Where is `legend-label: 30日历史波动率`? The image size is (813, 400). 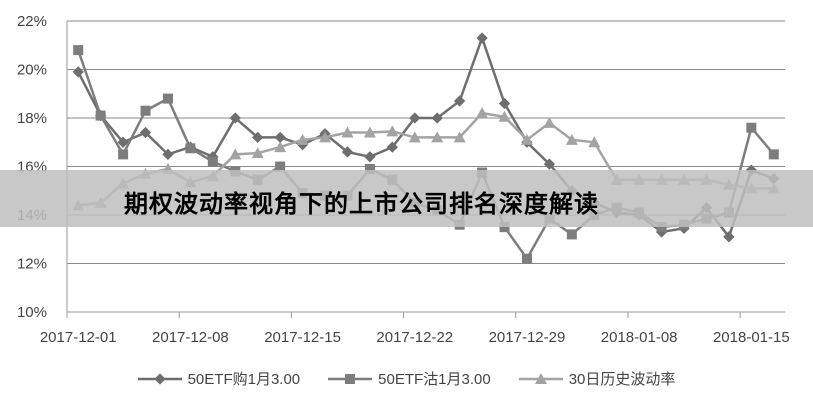 legend-label: 30日历史波动率 is located at coordinates (622, 379).